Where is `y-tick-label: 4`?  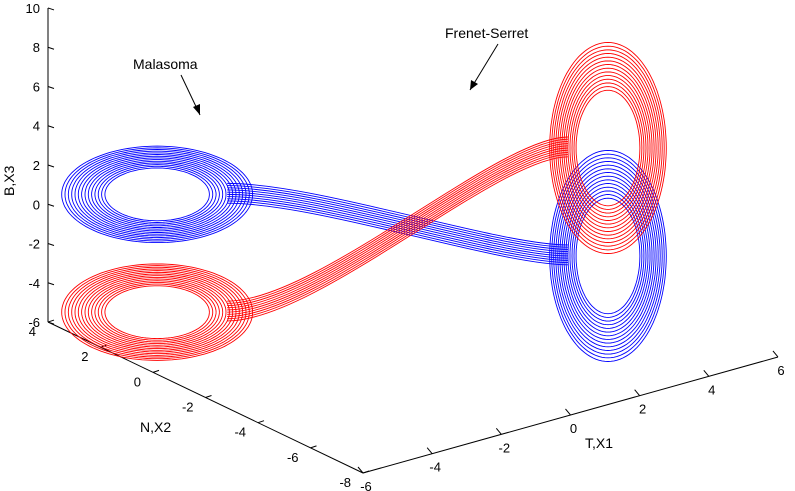
y-tick-label: 4 is located at coordinates (32, 331).